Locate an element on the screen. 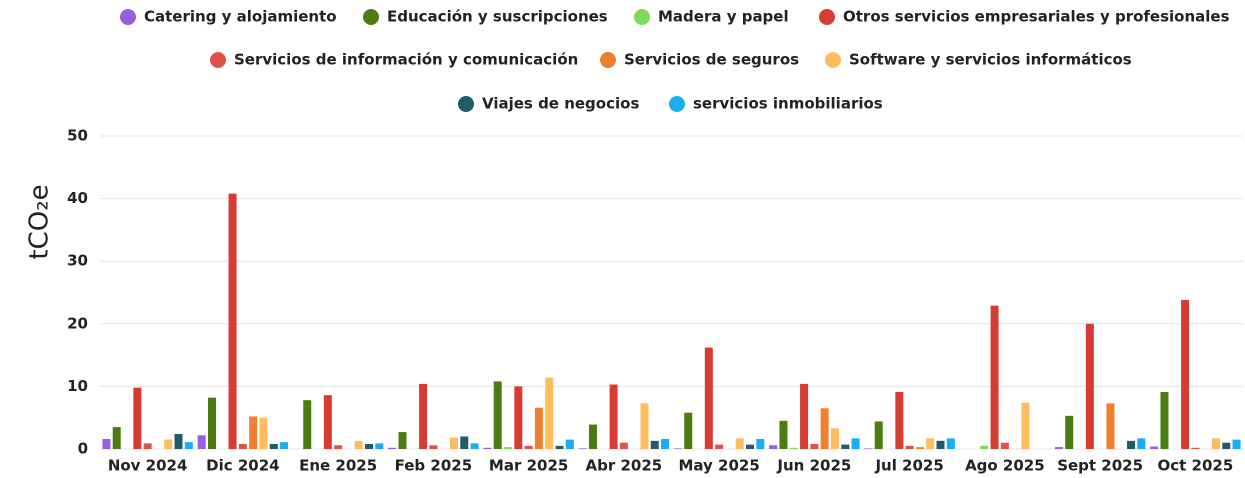 This screenshot has height=478, width=1245. x-tick-label: Abr 2025 is located at coordinates (624, 466).